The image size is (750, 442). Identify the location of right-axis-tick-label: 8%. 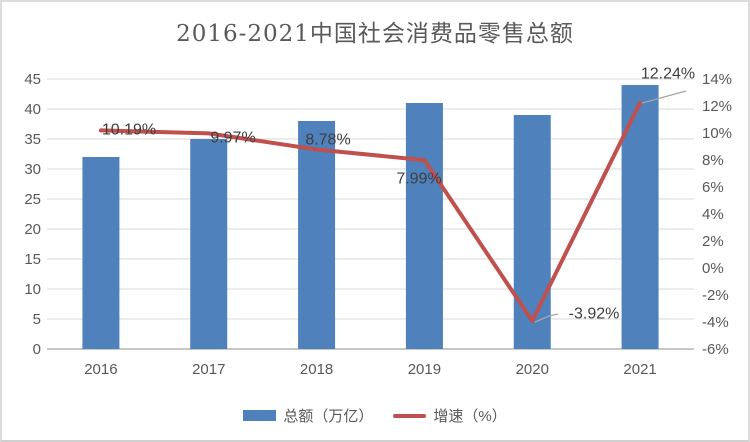
(713, 160).